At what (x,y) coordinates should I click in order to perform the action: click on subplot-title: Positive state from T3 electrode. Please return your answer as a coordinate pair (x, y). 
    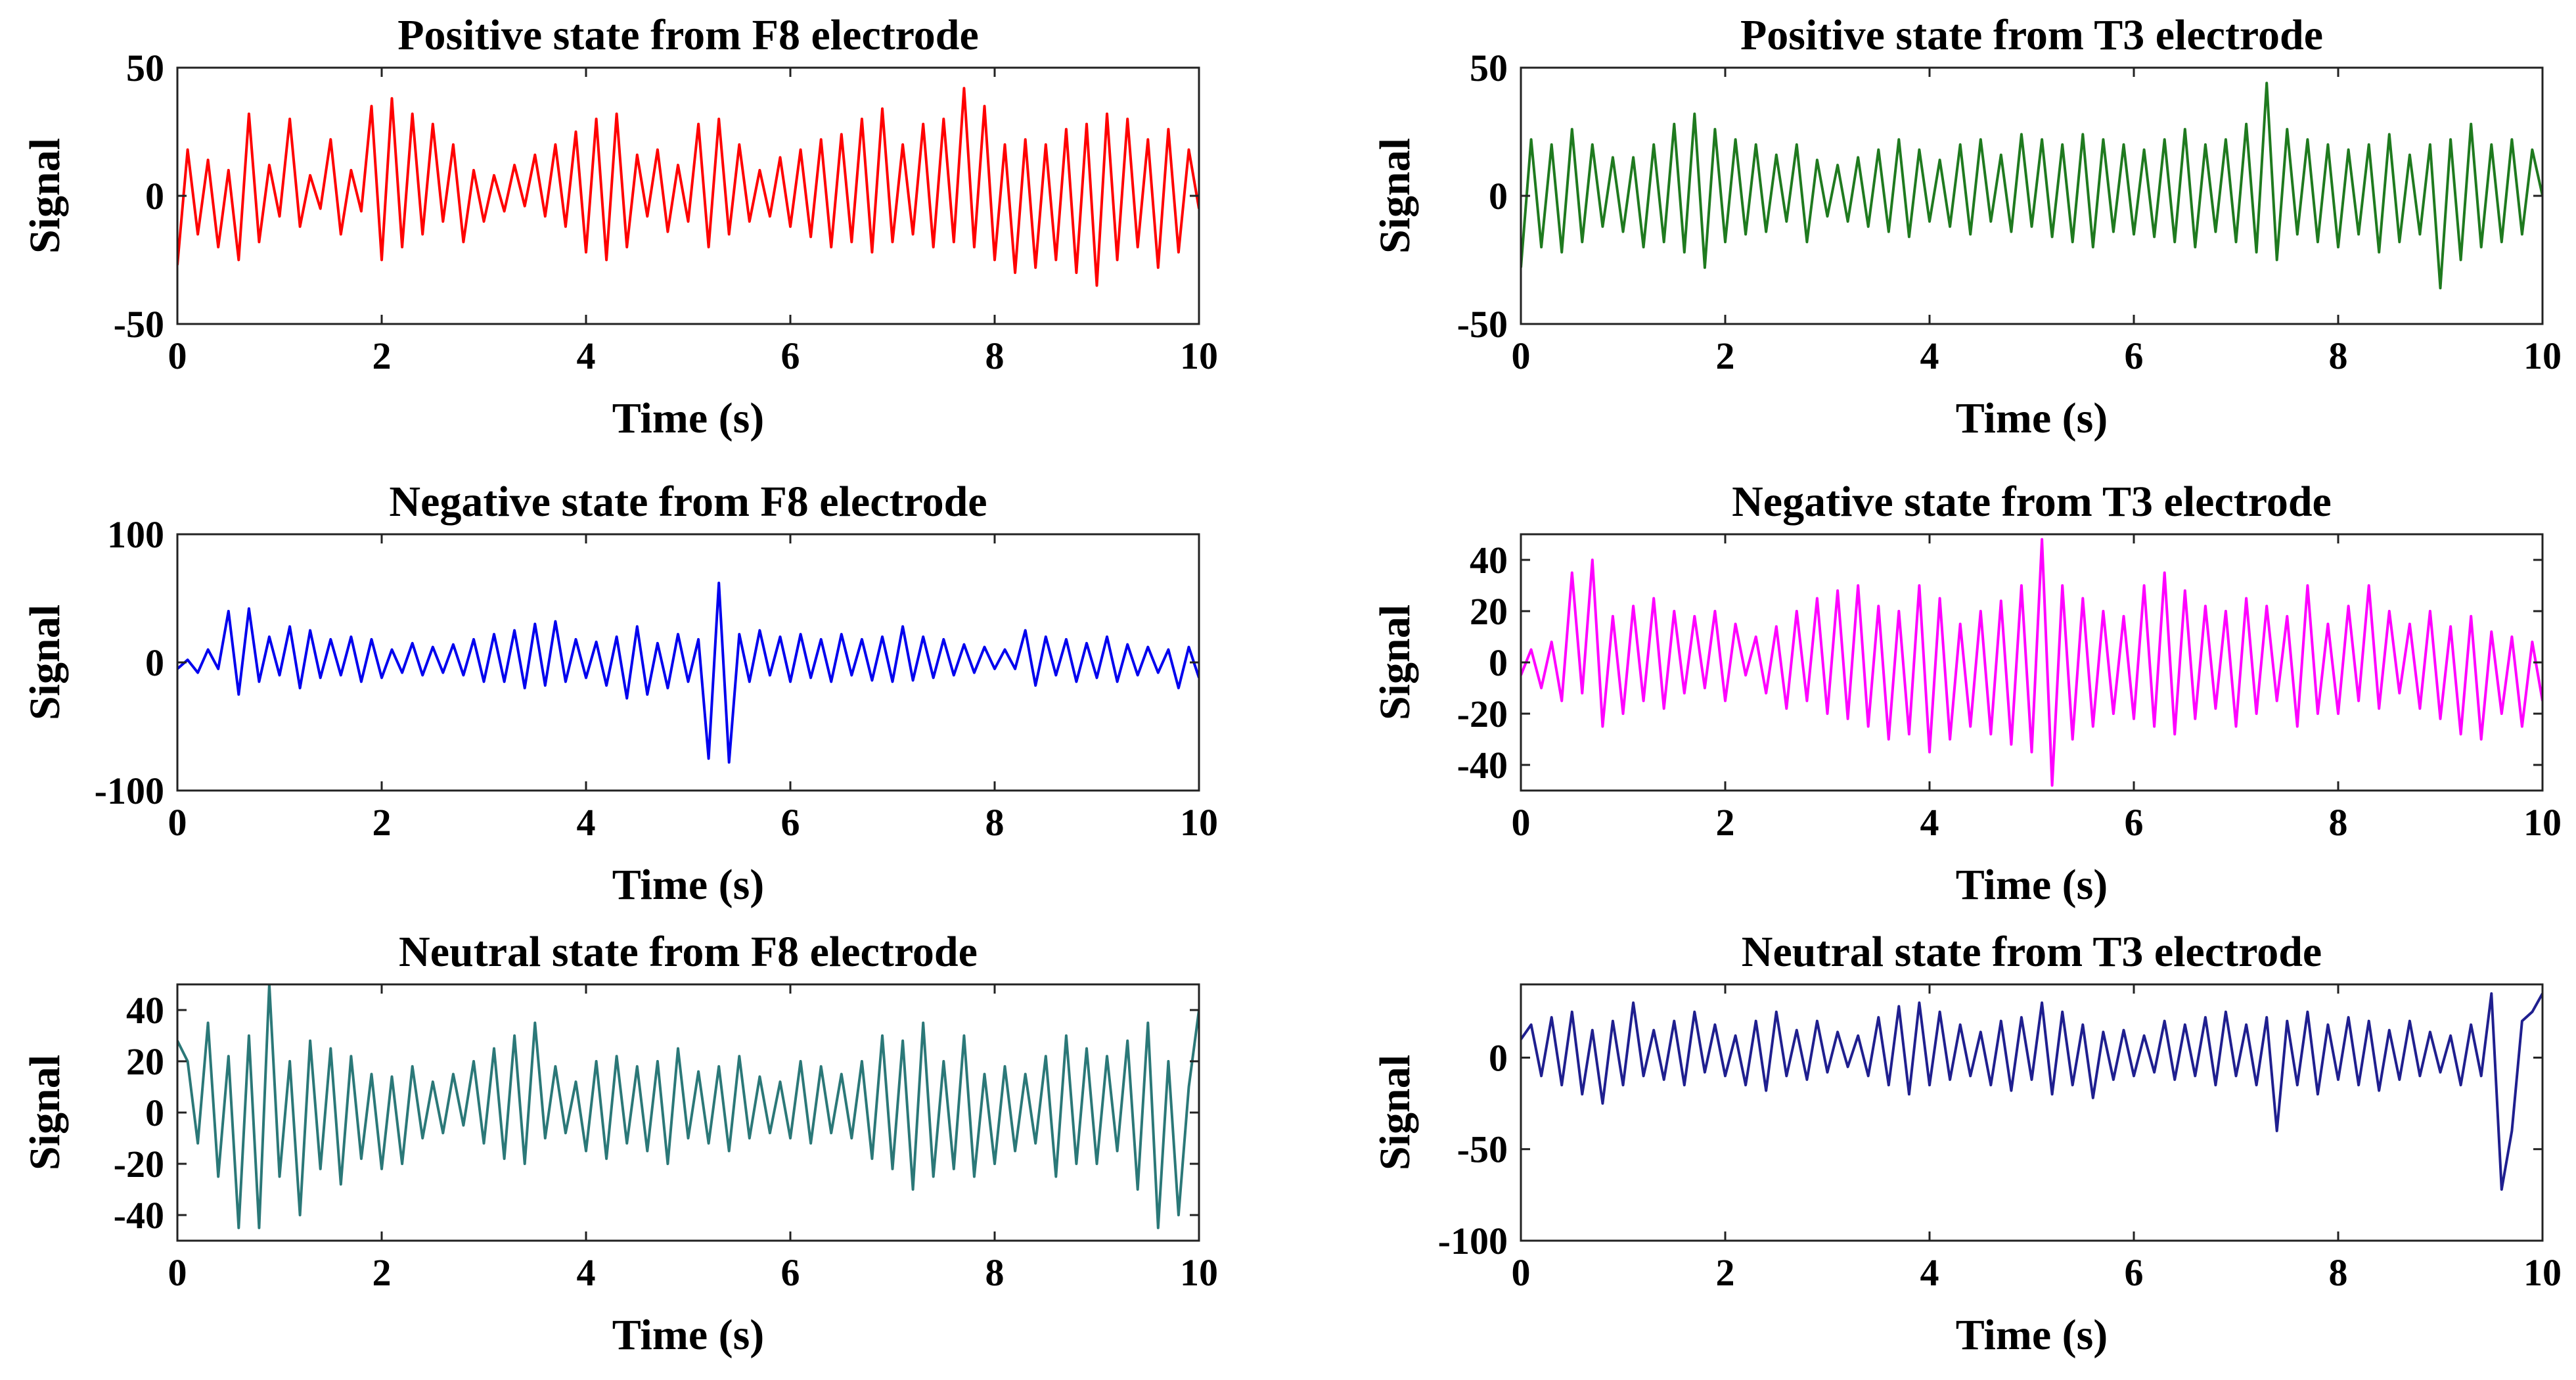
    Looking at the image, I should click on (2031, 35).